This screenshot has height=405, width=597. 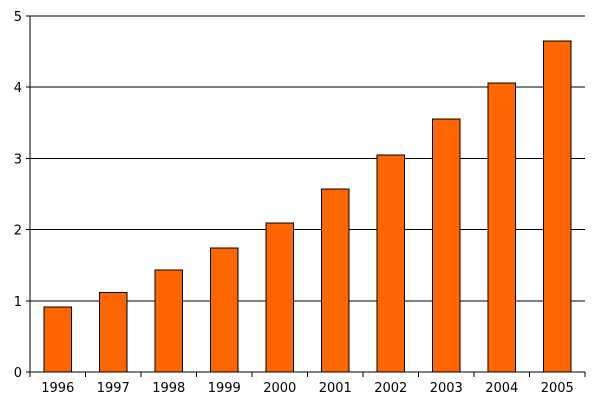 I want to click on x-tick-labels: 1996 1997 1998 1999 2000 2001 2002 2003 2004 2005, so click(x=307, y=388).